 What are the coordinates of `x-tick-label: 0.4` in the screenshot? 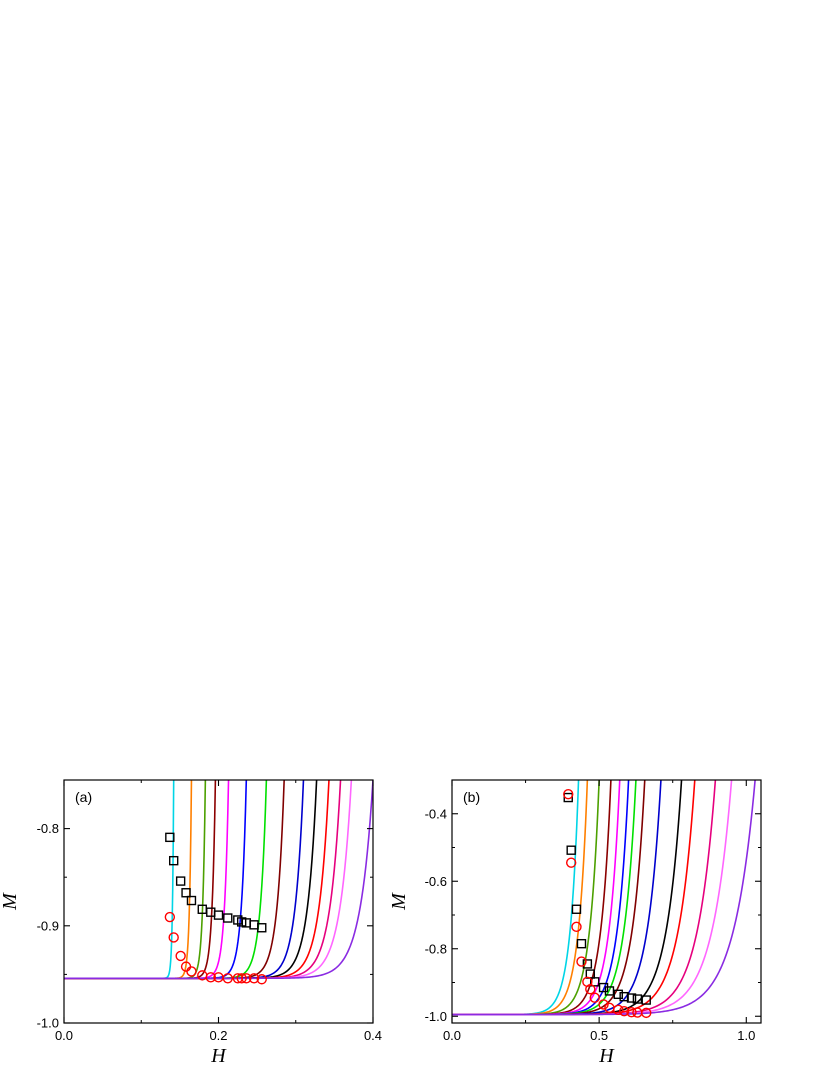 It's located at (373, 1035).